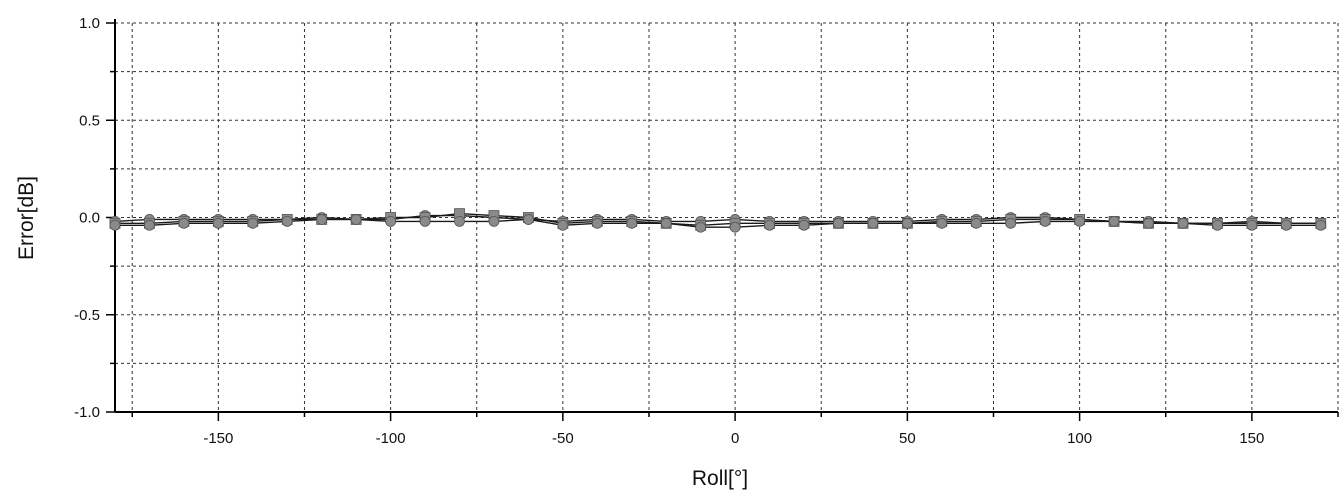 Image resolution: width=1343 pixels, height=494 pixels. I want to click on series-layer, so click(718, 220).